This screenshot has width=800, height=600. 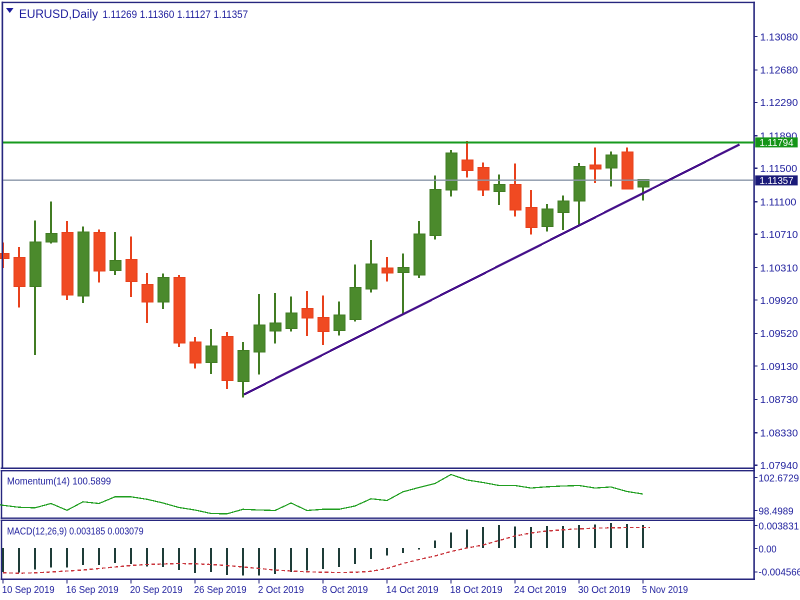 I want to click on svg-text: 1.12680, so click(x=779, y=71).